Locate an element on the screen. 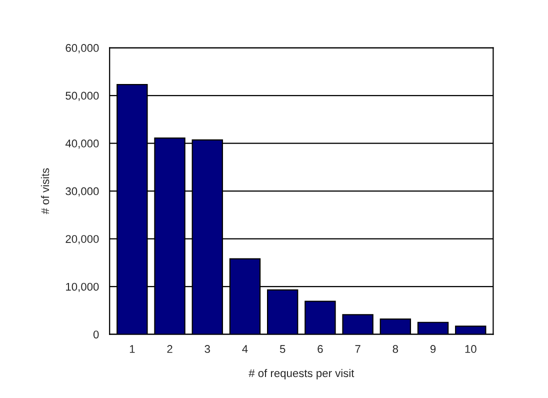  x-axis-title: # of requests per visit is located at coordinates (301, 374).